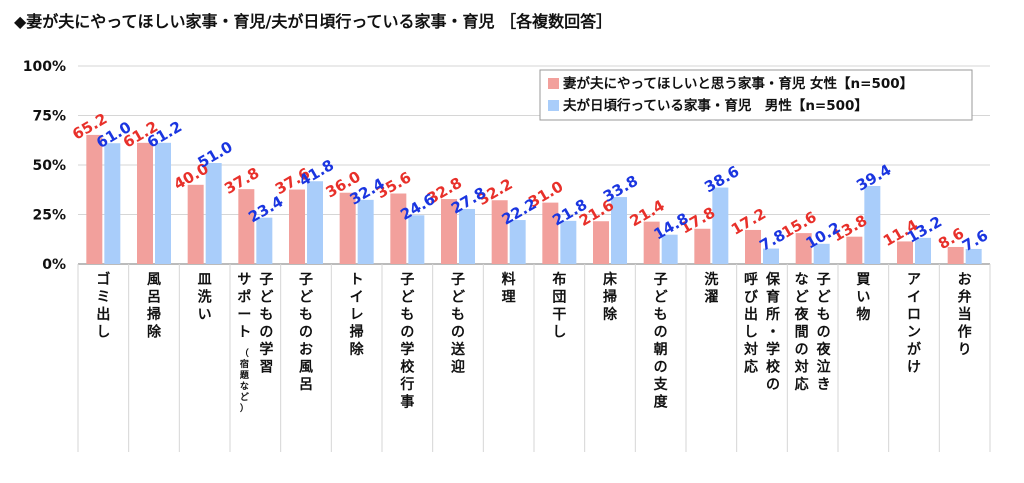 The width and height of the screenshot is (1024, 483). Describe the element at coordinates (49, 216) in the screenshot. I see `y-tick-label: 25%` at that location.